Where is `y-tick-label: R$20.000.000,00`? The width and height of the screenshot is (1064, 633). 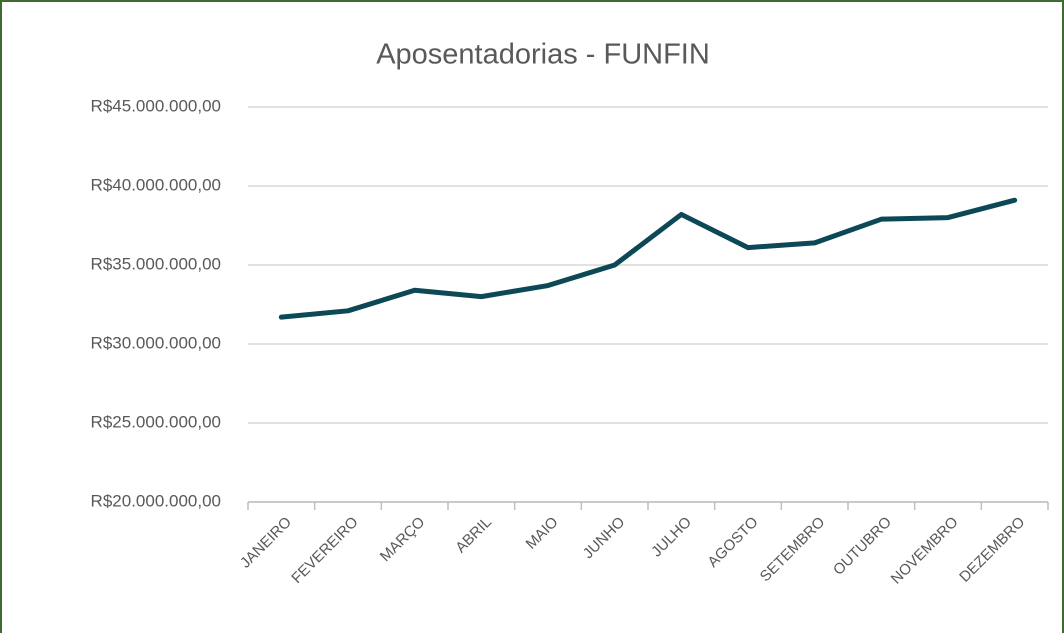
y-tick-label: R$20.000.000,00 is located at coordinates (156, 500).